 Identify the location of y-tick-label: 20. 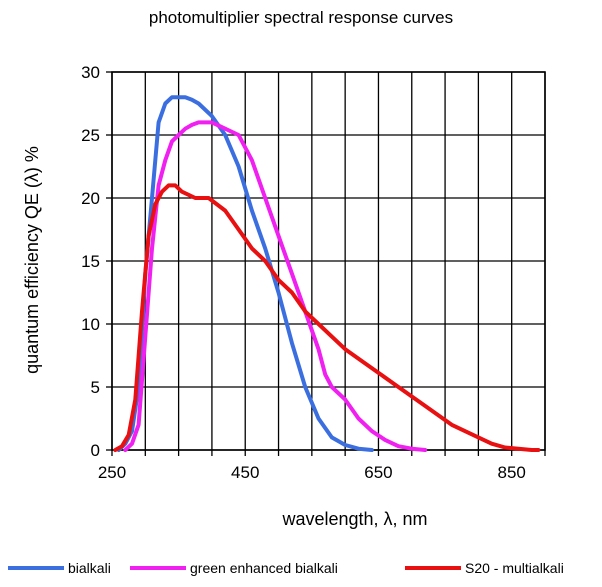
(90, 198).